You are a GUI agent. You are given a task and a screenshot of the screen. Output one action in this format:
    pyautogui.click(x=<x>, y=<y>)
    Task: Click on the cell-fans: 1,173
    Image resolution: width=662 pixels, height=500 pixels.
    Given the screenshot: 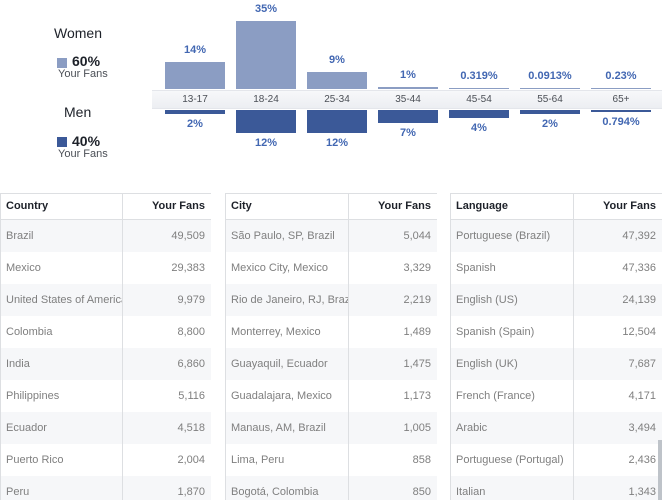 What is the action you would take?
    pyautogui.click(x=417, y=396)
    